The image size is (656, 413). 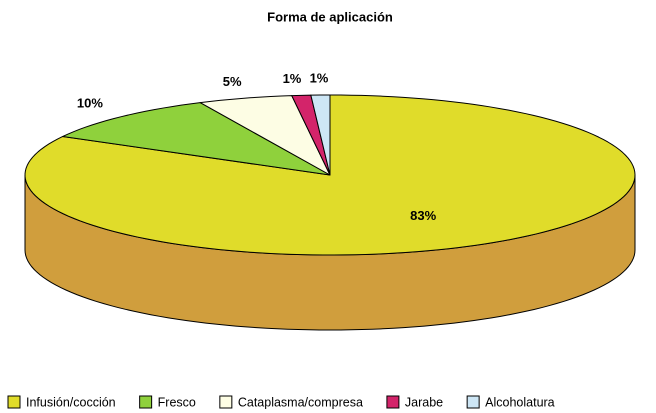 I want to click on legend-label: Fresco, so click(x=177, y=402).